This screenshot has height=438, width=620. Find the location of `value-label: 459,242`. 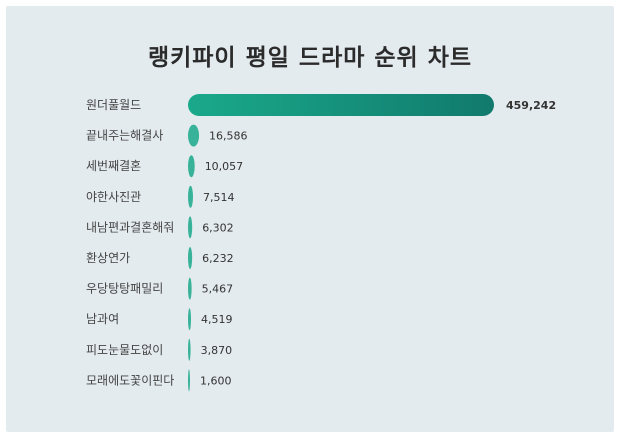

value-label: 459,242 is located at coordinates (531, 105).